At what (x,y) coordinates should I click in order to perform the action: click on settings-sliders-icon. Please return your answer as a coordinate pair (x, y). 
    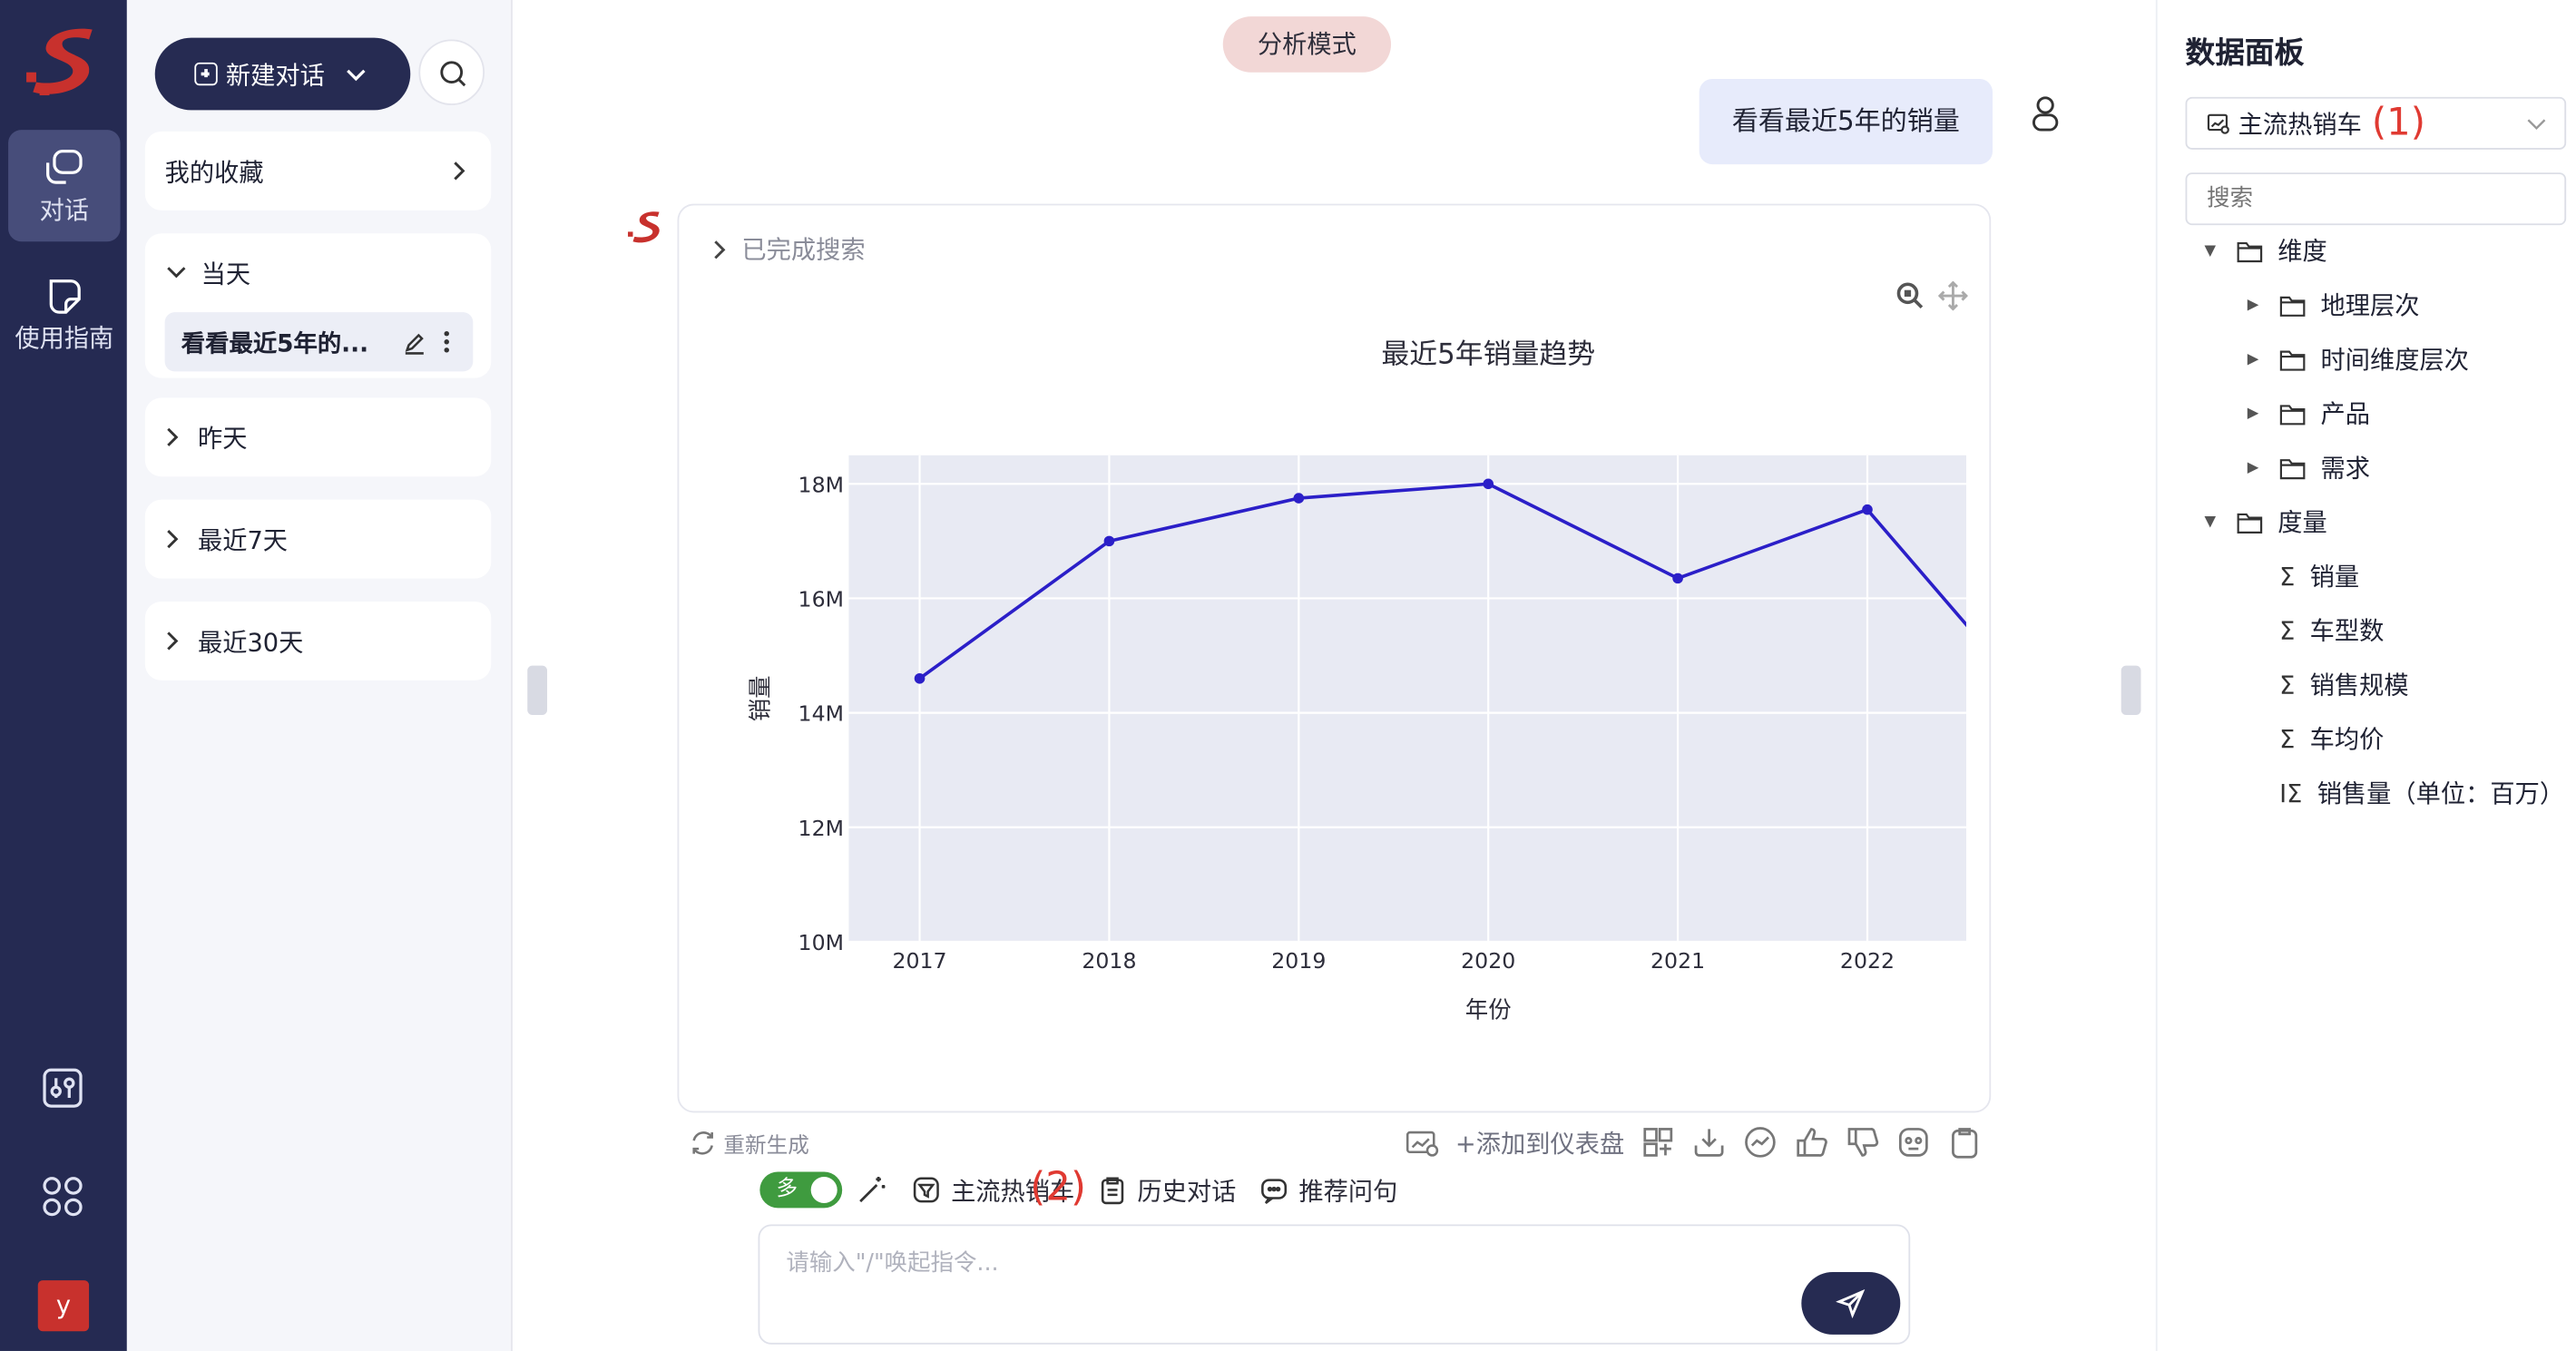
    Looking at the image, I should click on (63, 1088).